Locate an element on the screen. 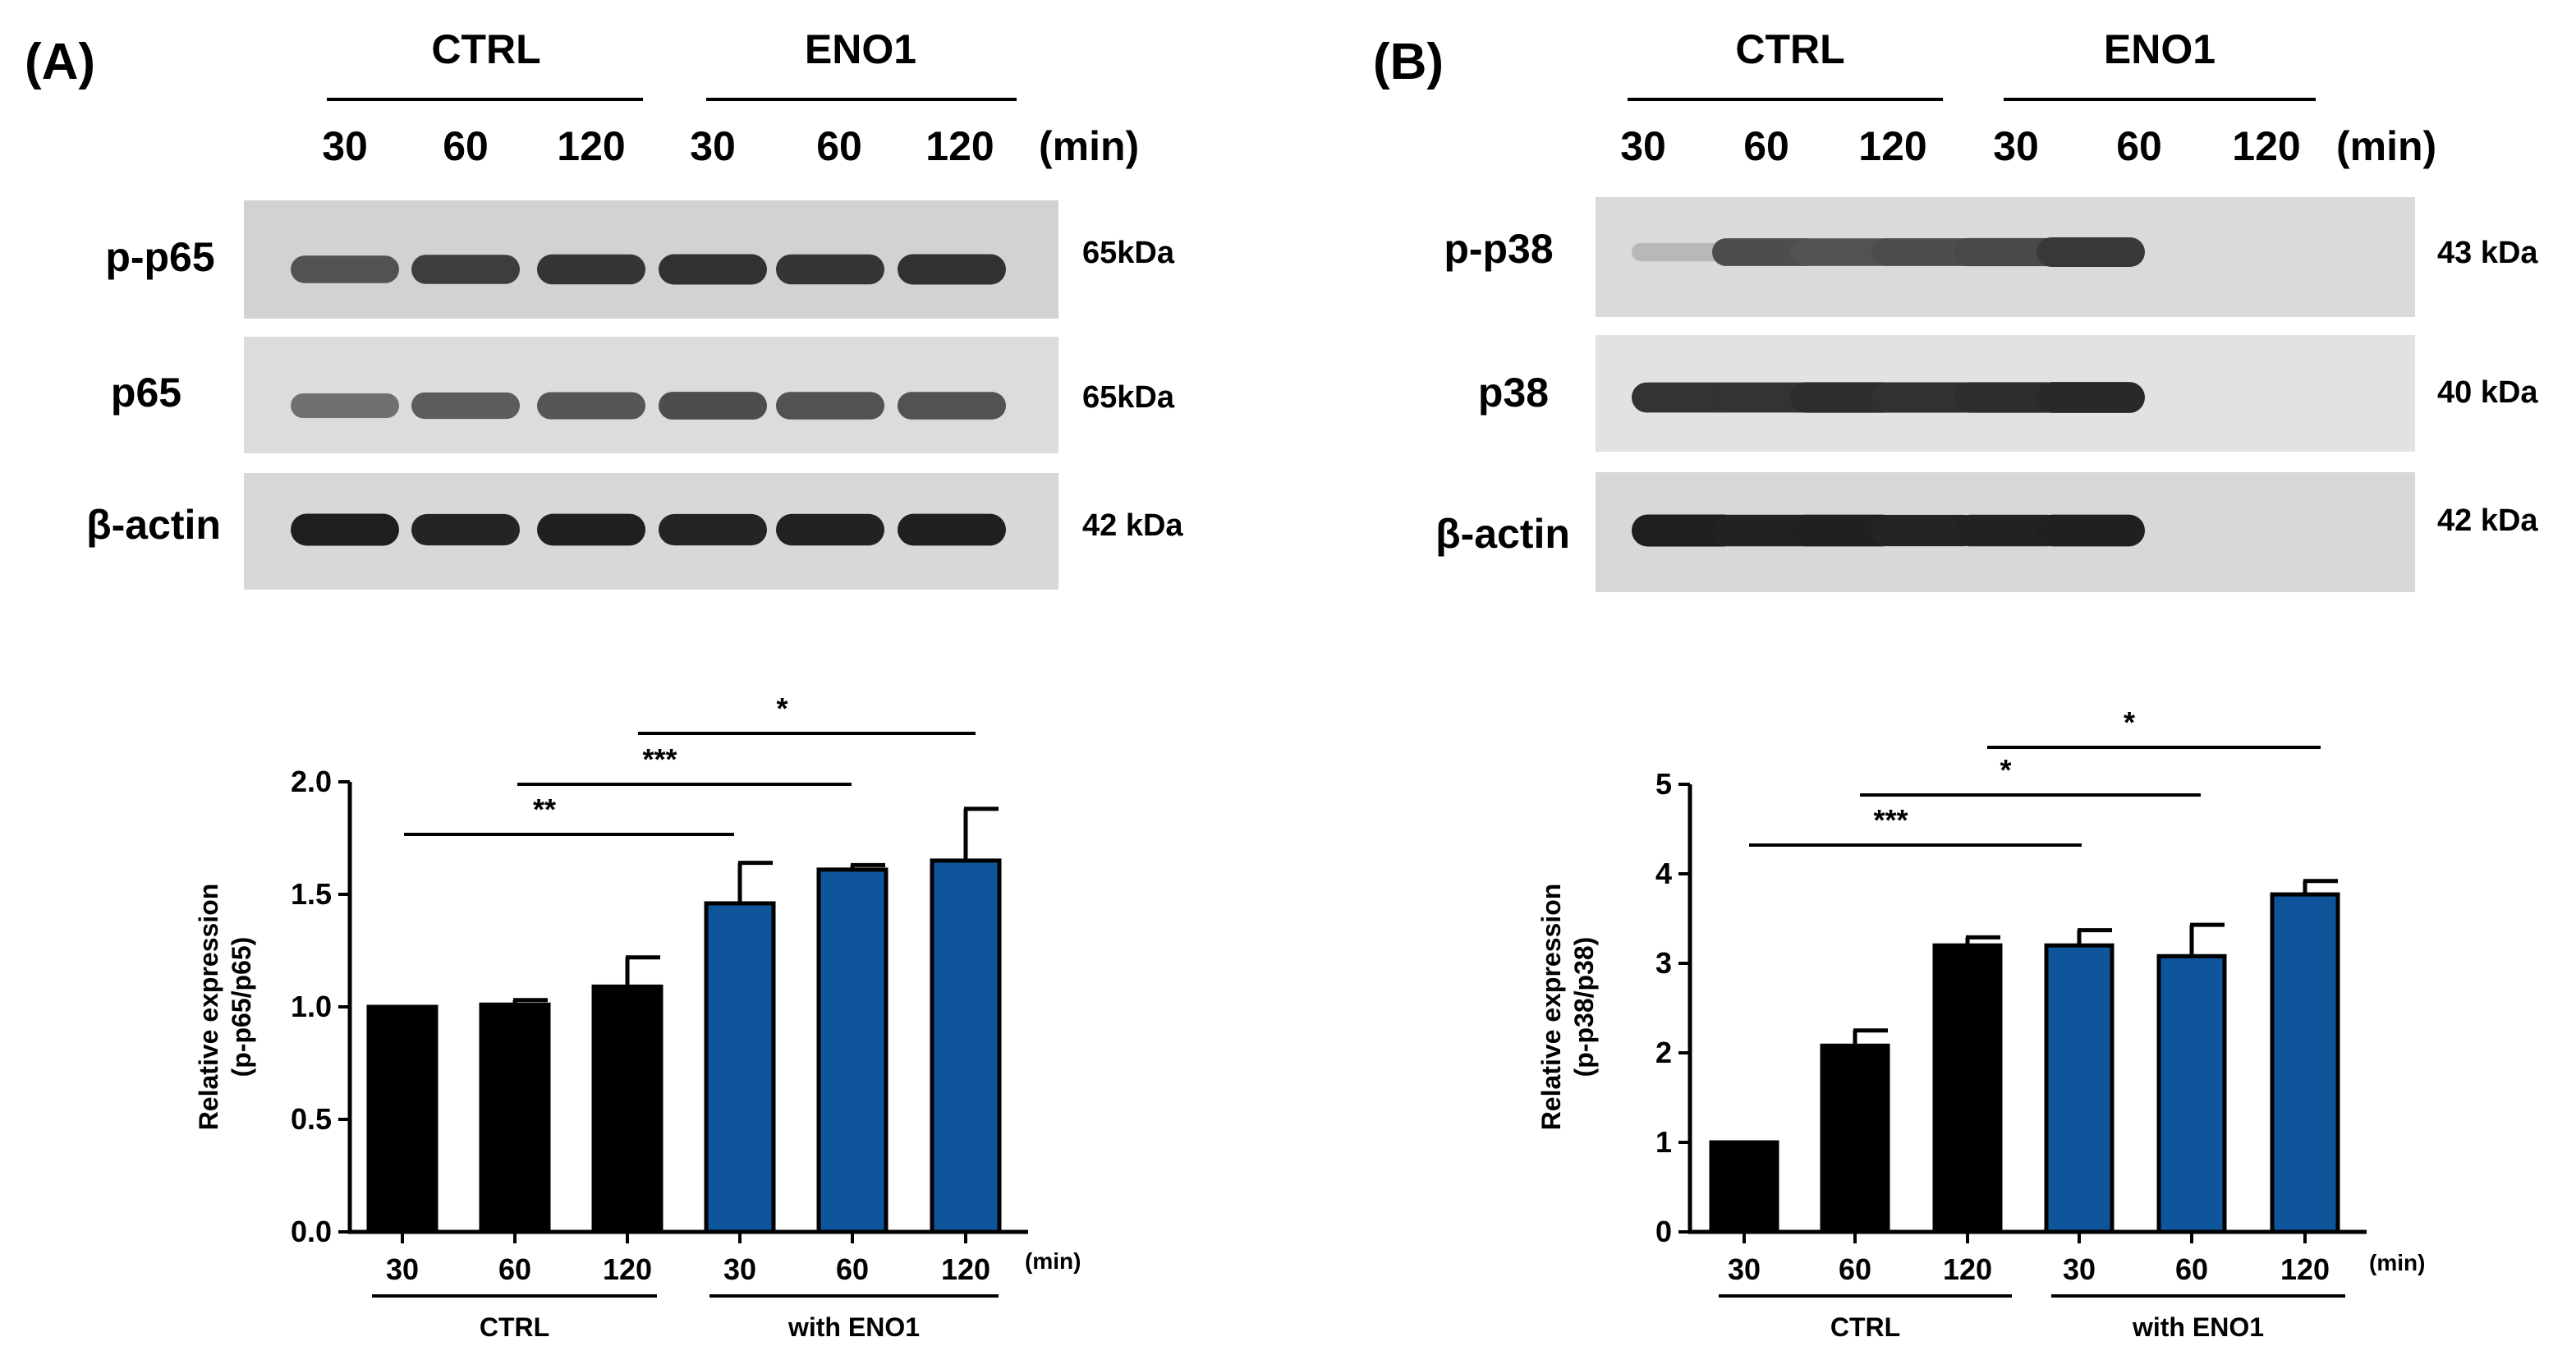 The image size is (2576, 1360). blot-row-label: p65 is located at coordinates (146, 393).